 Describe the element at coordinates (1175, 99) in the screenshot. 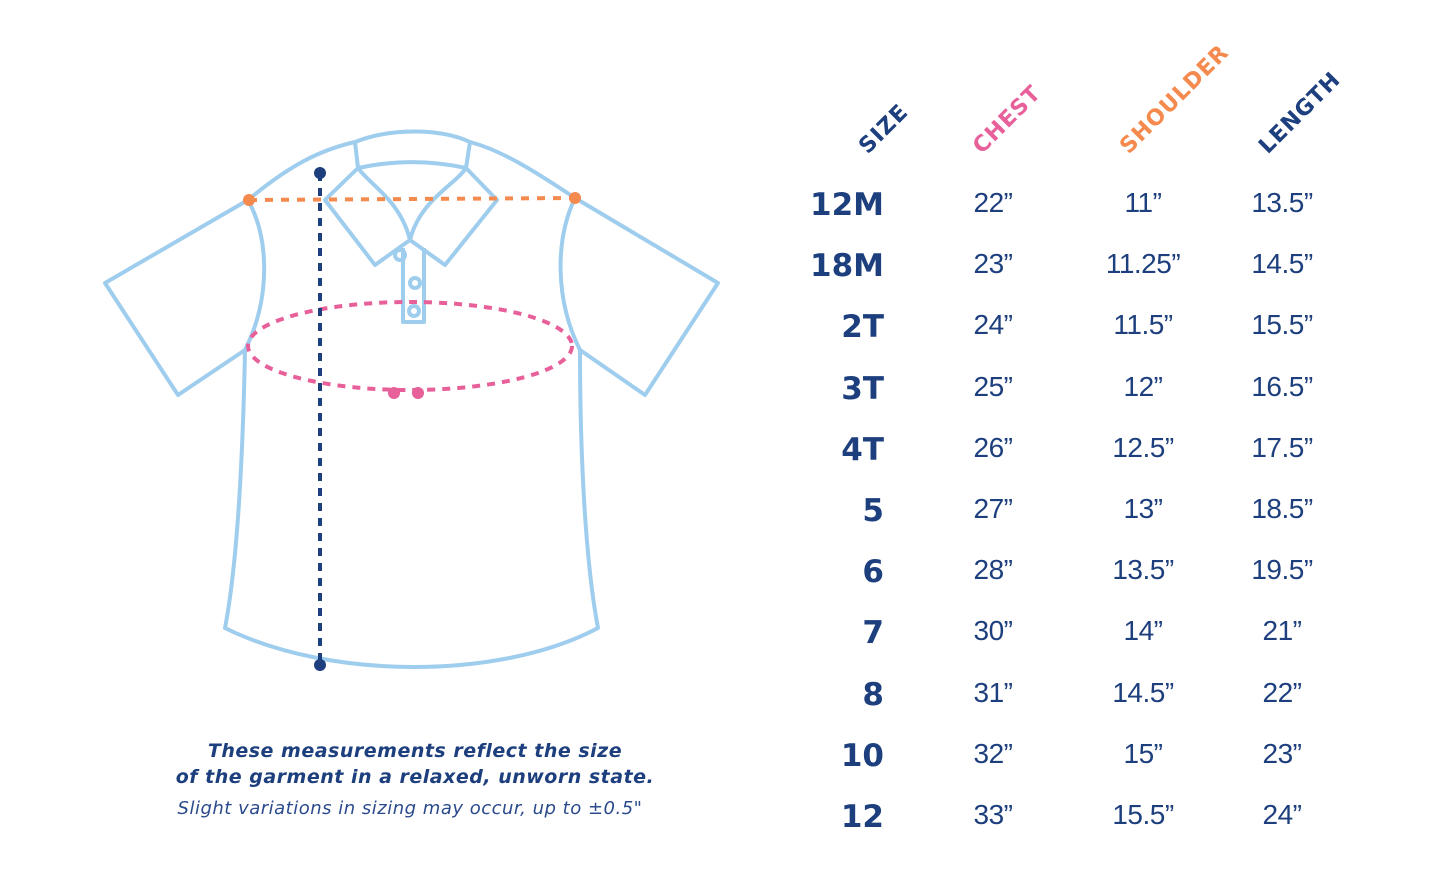

I see `header-shoulder: SHOULDER` at that location.